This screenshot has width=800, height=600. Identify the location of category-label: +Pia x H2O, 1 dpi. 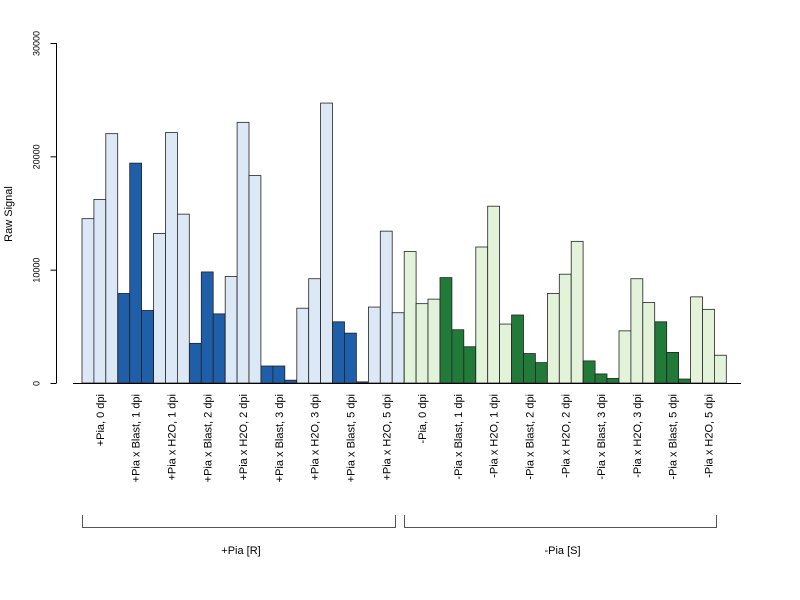
(172, 437).